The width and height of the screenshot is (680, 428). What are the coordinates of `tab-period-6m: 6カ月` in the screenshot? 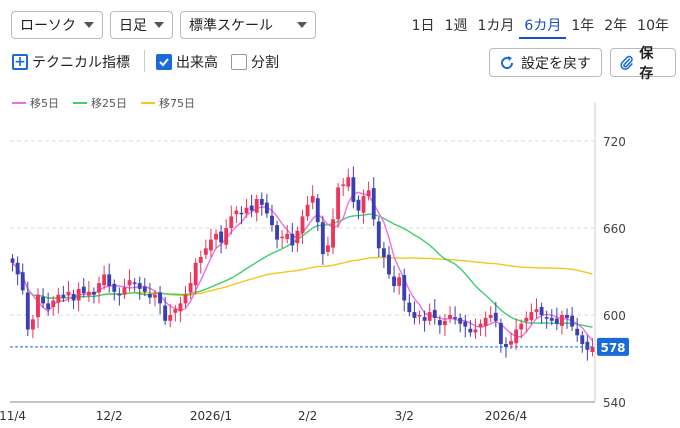 It's located at (543, 27).